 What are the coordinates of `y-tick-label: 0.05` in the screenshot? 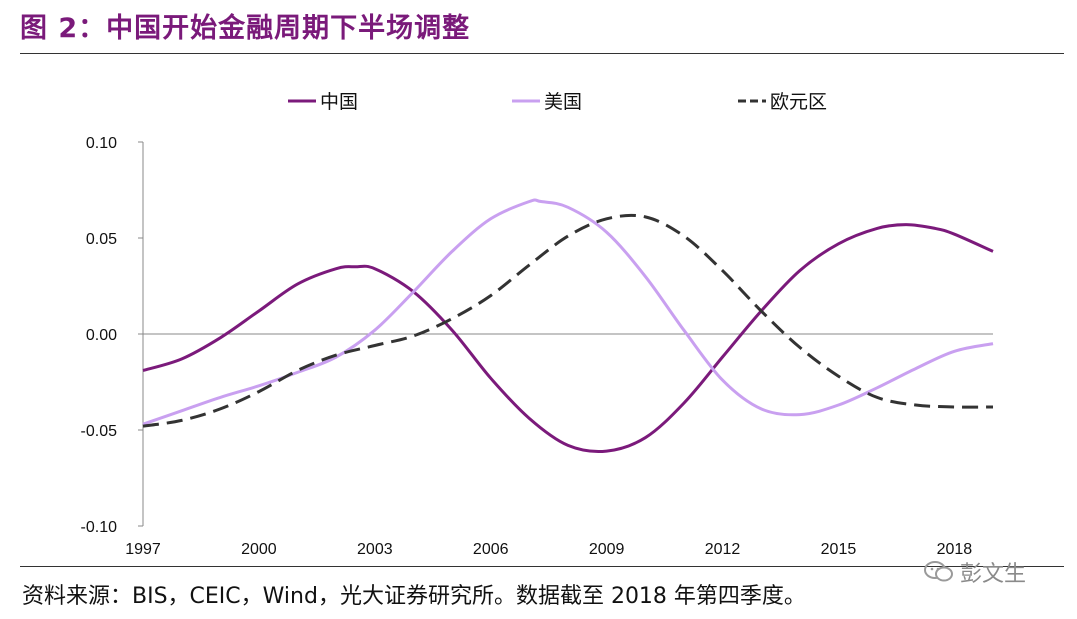 It's located at (101, 239).